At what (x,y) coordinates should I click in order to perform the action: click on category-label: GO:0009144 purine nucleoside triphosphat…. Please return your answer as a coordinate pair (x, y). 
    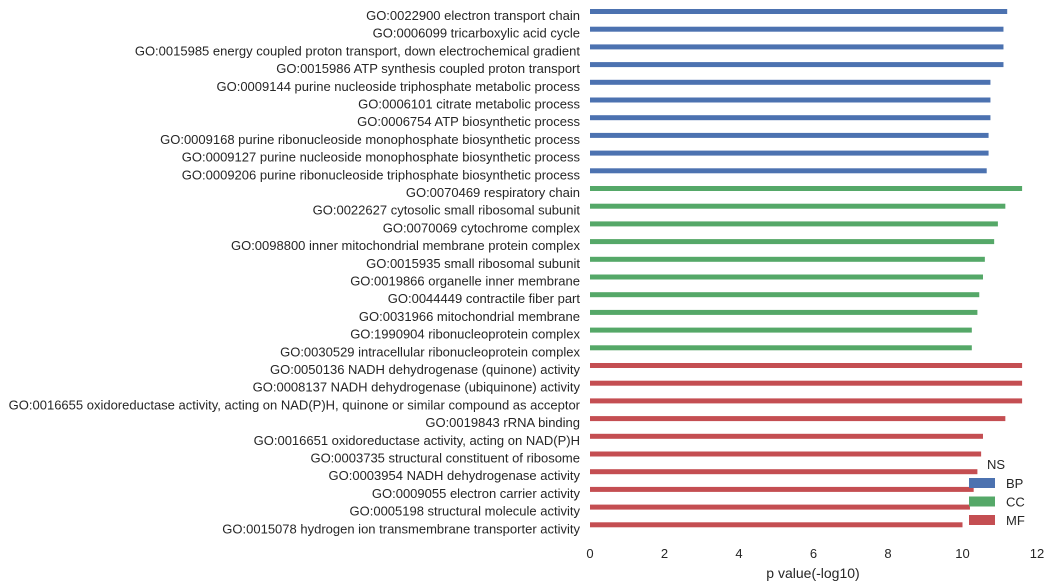
    Looking at the image, I should click on (398, 86).